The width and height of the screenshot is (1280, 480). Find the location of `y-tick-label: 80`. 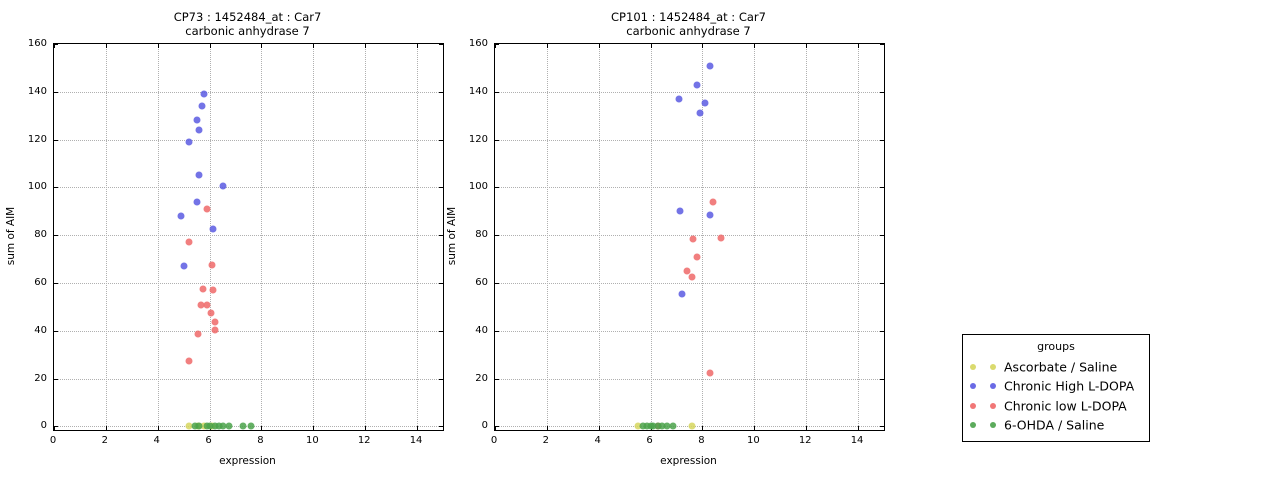

y-tick-label: 80 is located at coordinates (40, 235).